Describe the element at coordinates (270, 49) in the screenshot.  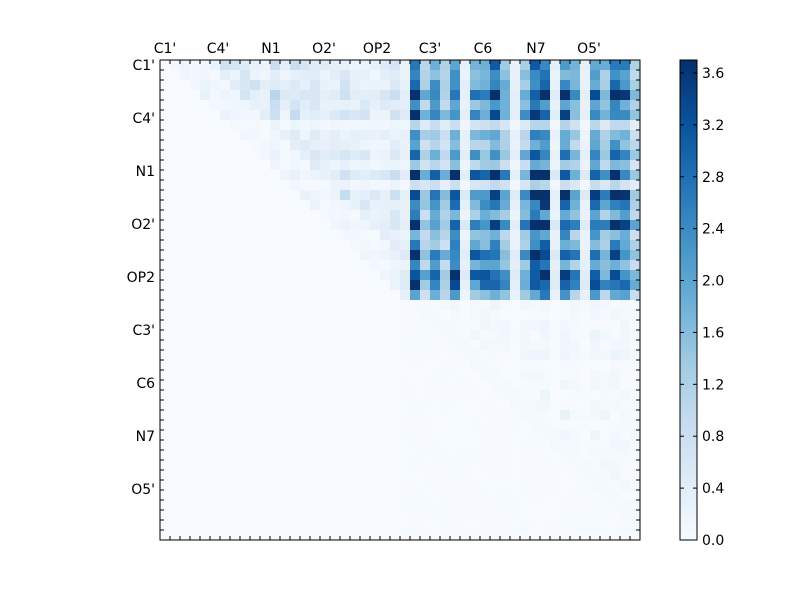
I see `x-tick-label: N1` at that location.